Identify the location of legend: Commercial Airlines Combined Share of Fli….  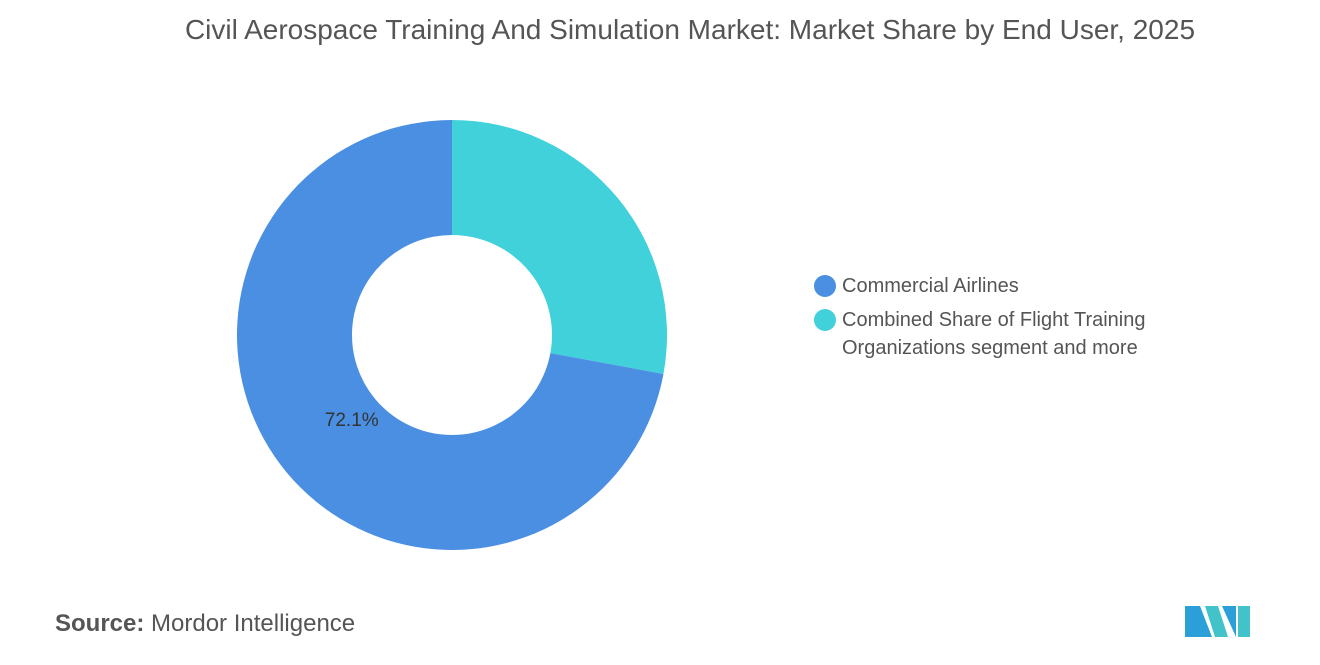
(1004, 320).